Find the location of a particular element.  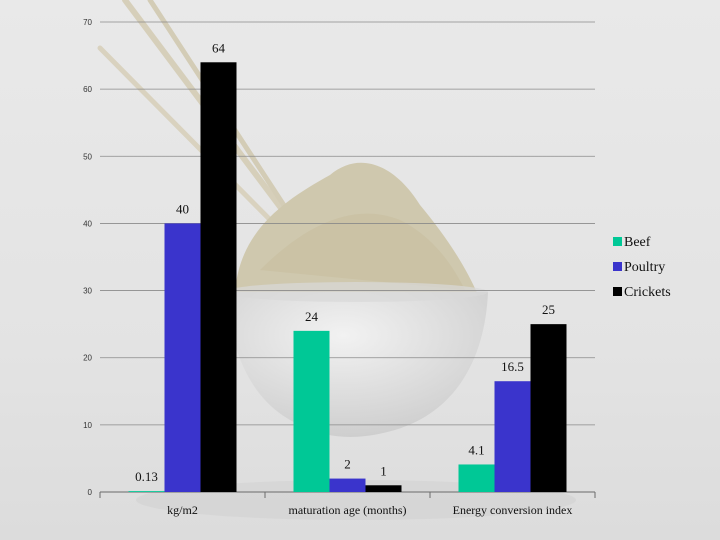

data-label-poultry-1: 2 is located at coordinates (347, 464).